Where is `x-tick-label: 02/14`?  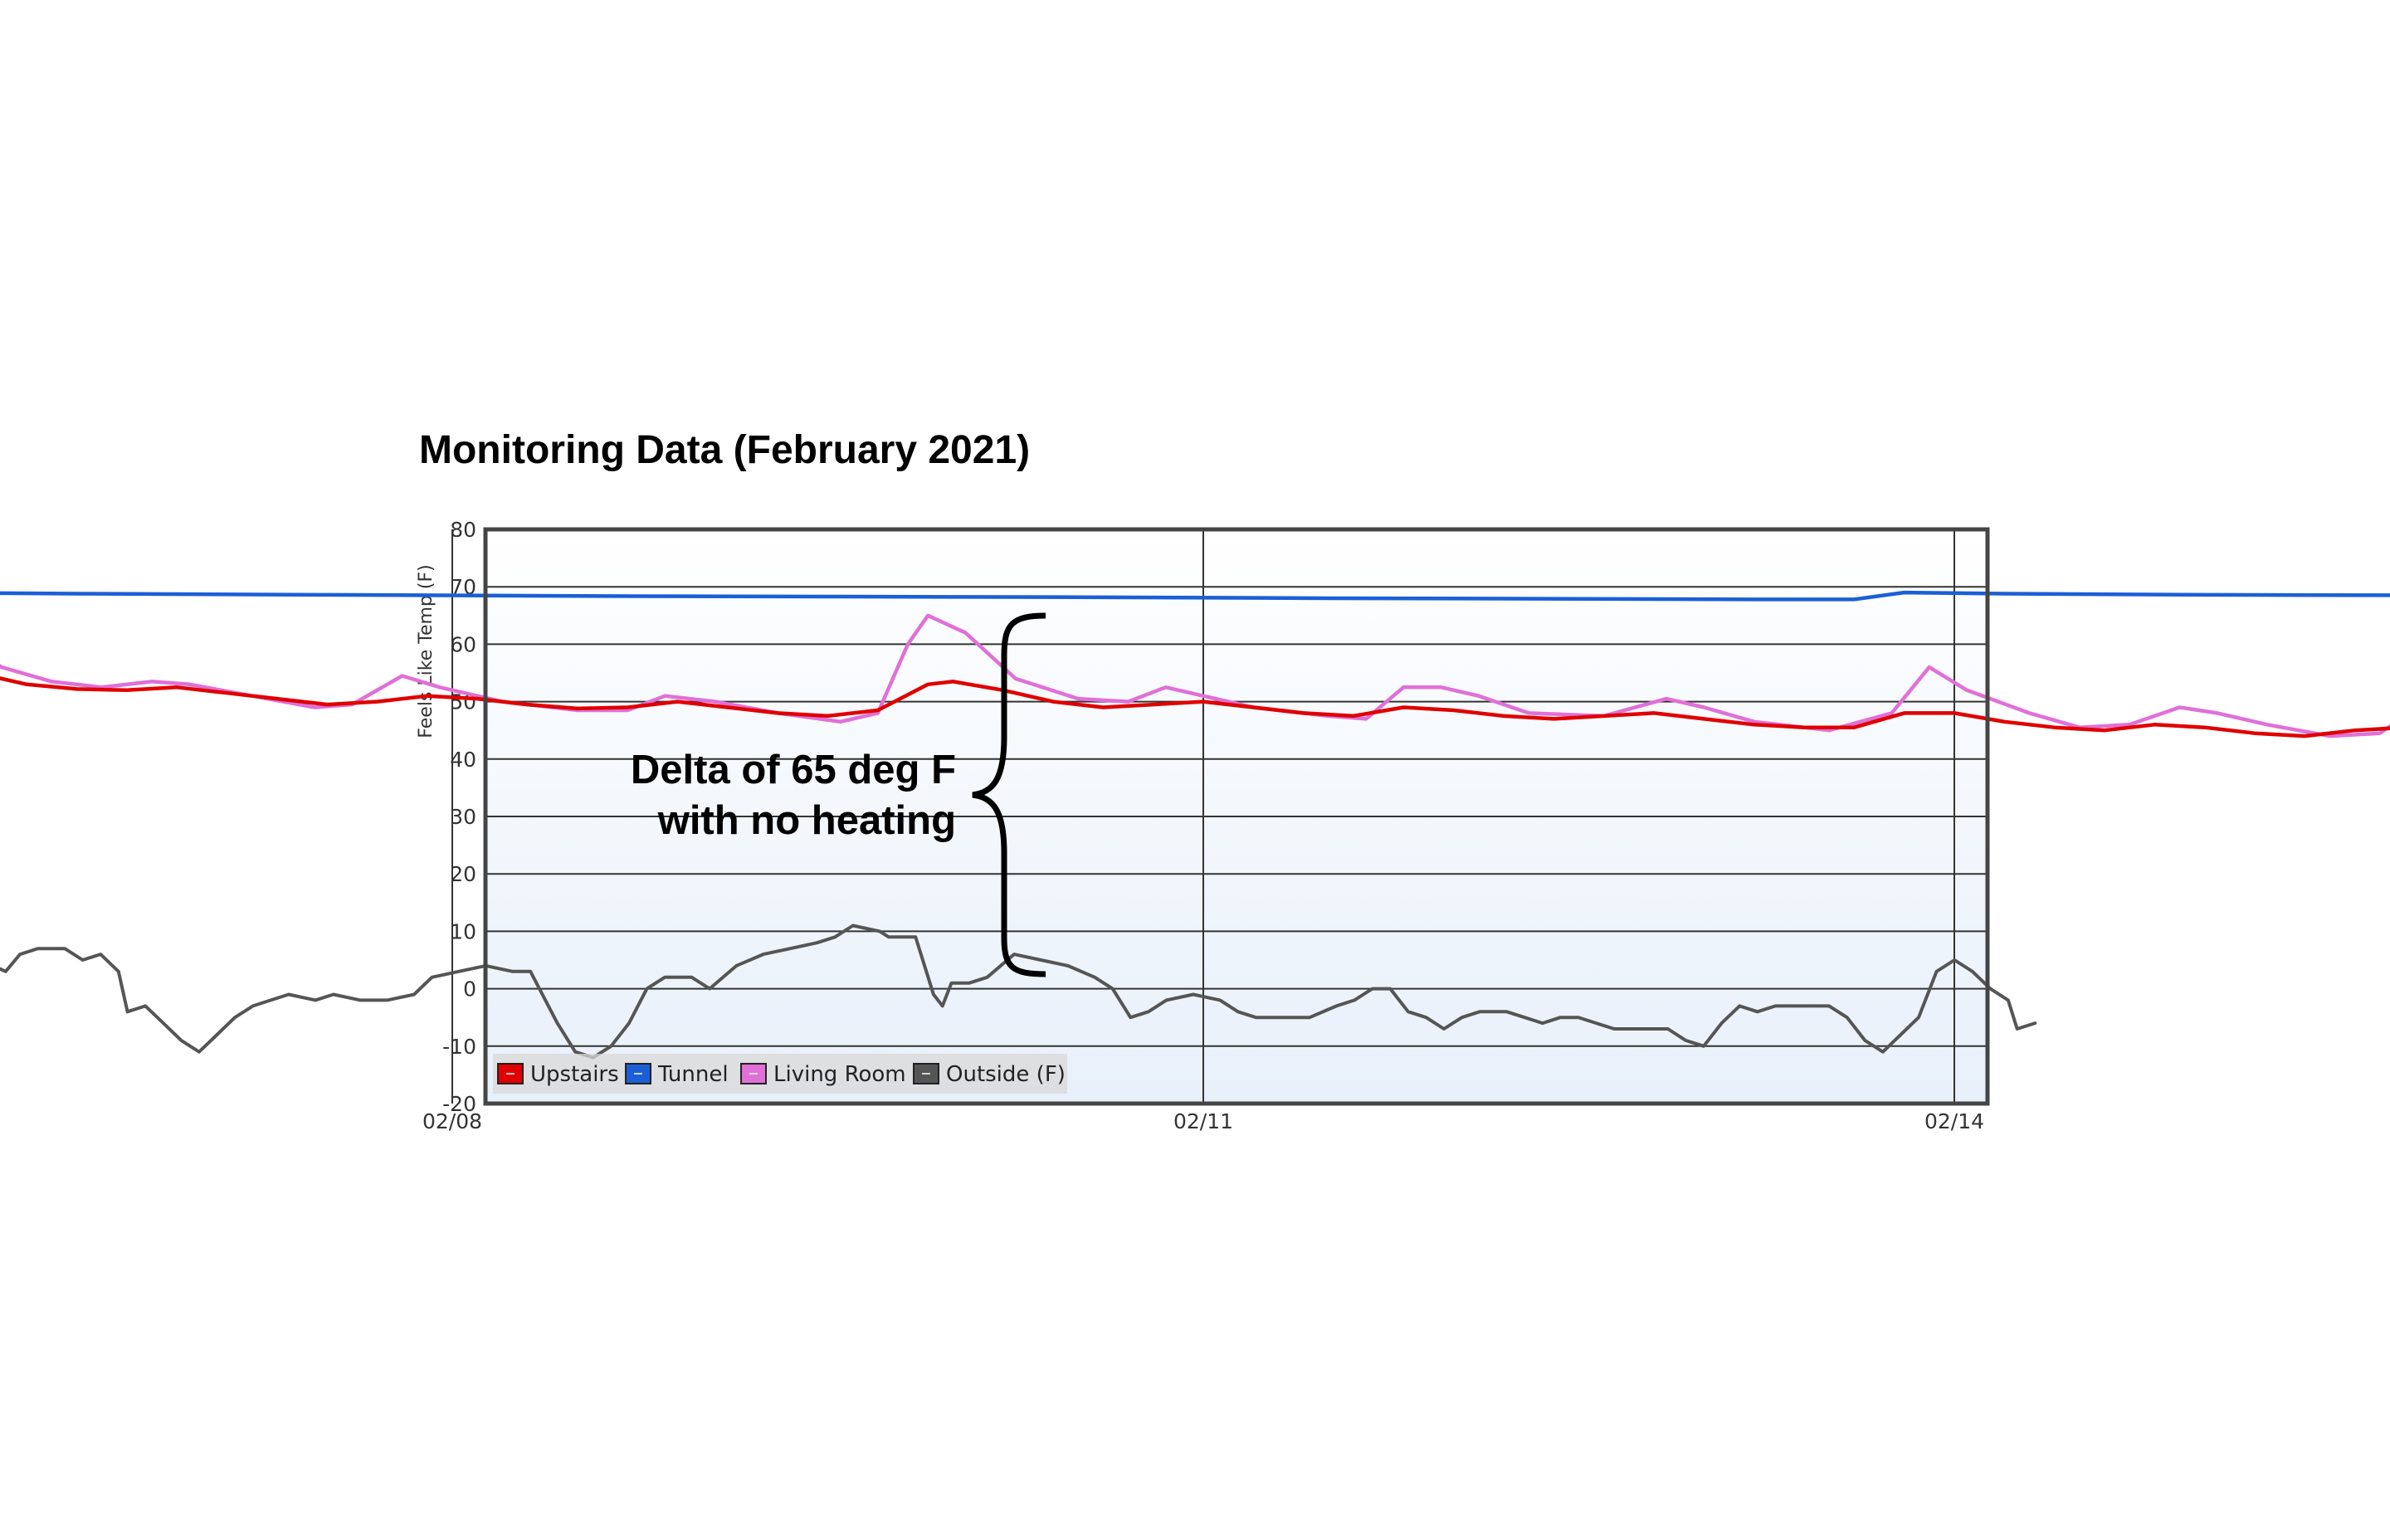 x-tick-label: 02/14 is located at coordinates (1954, 1121).